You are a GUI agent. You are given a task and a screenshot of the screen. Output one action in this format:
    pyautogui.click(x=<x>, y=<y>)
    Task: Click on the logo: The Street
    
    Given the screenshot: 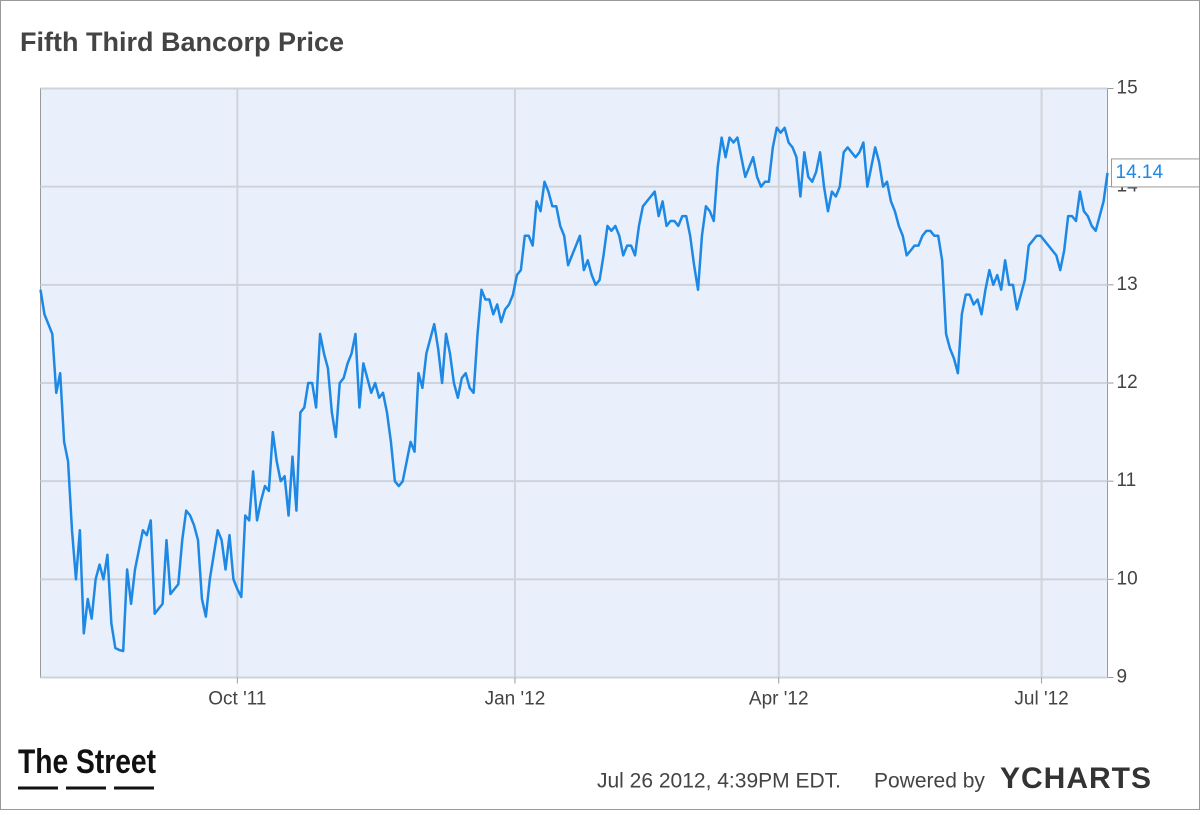 What is the action you would take?
    pyautogui.click(x=87, y=762)
    